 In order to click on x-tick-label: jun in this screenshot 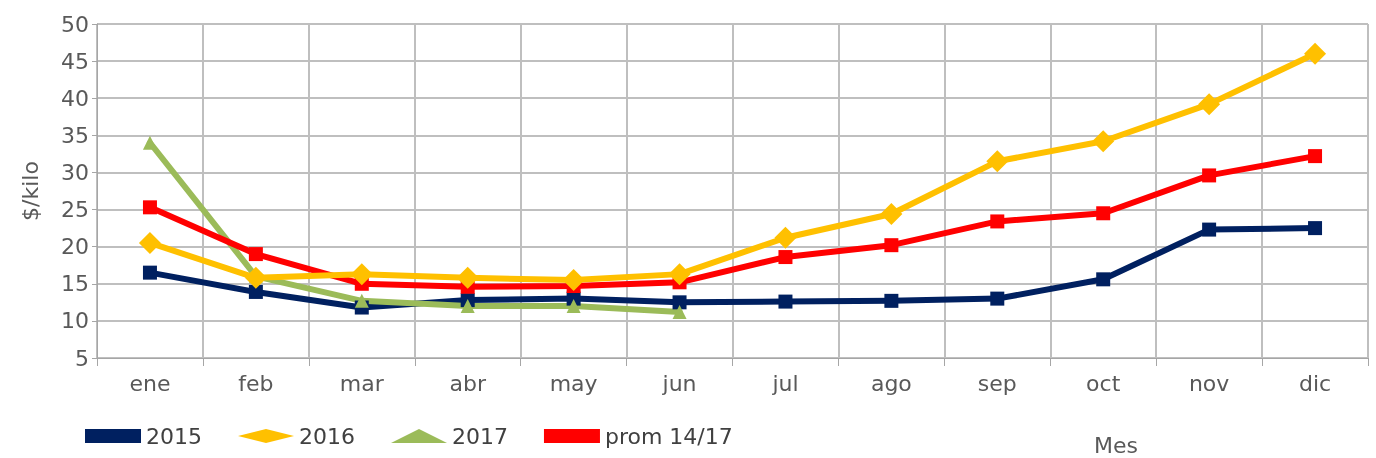, I will do `click(679, 383)`.